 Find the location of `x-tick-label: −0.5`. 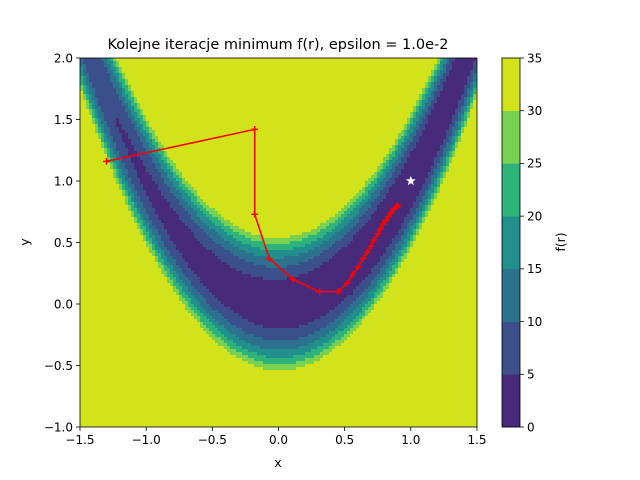

x-tick-label: −0.5 is located at coordinates (212, 440).